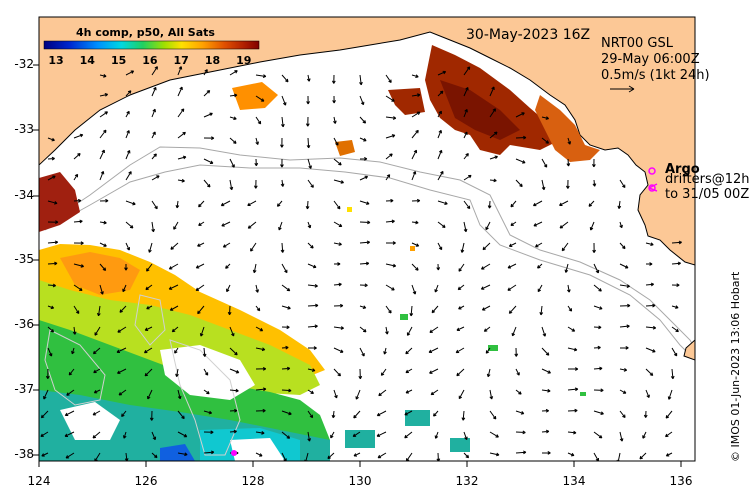  Describe the element at coordinates (406, 101) in the screenshot. I see `sst-patch-dkred` at that location.